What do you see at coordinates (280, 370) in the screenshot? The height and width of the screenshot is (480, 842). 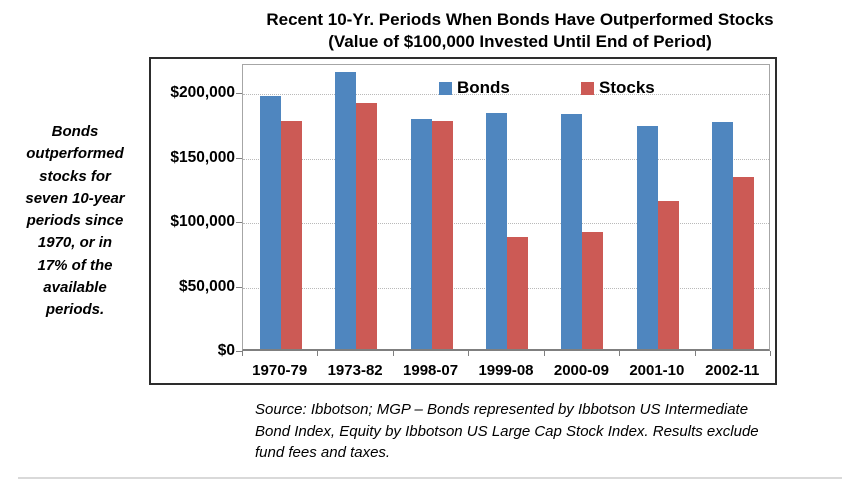 I see `x-axis-label-1970-79: 1970-79` at bounding box center [280, 370].